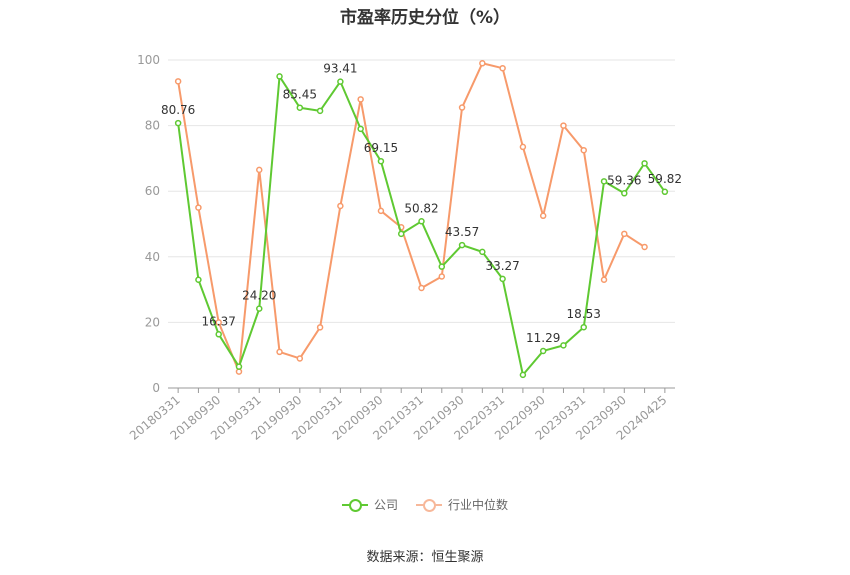 The width and height of the screenshot is (850, 575). What do you see at coordinates (156, 388) in the screenshot?
I see `y-tick-label: 0` at bounding box center [156, 388].